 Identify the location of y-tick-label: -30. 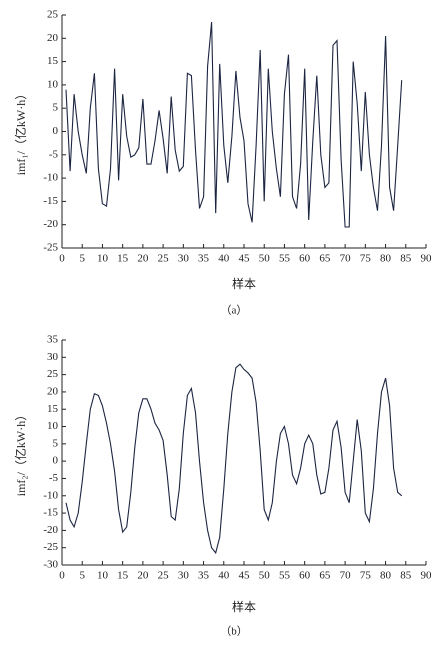
(50, 565).